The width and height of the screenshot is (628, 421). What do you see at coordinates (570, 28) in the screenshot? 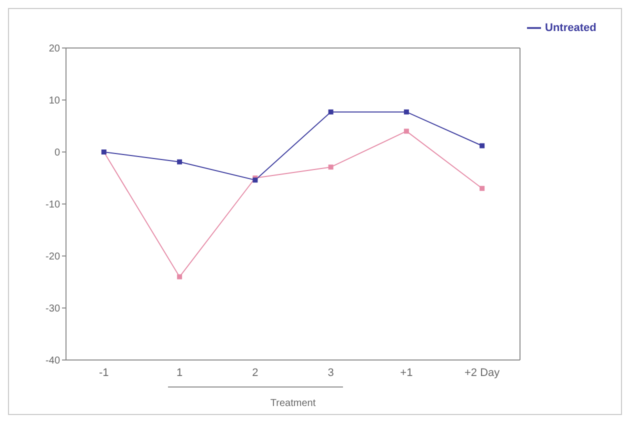
I see `legend-label: Untreated` at bounding box center [570, 28].